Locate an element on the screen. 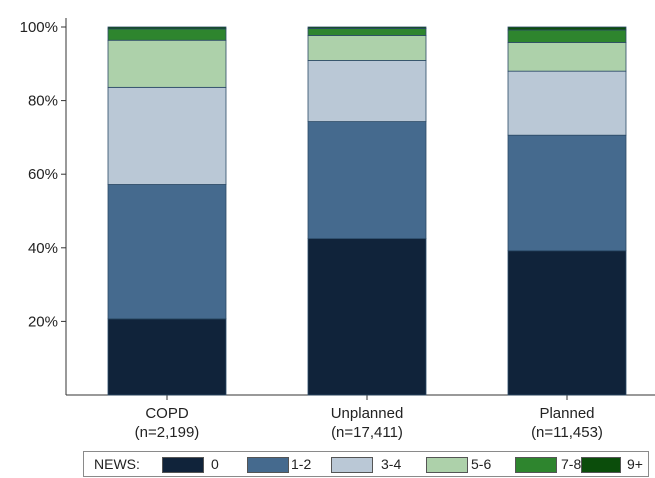 Image resolution: width=655 pixels, height=478 pixels. legend-label: 3-4 is located at coordinates (391, 464).